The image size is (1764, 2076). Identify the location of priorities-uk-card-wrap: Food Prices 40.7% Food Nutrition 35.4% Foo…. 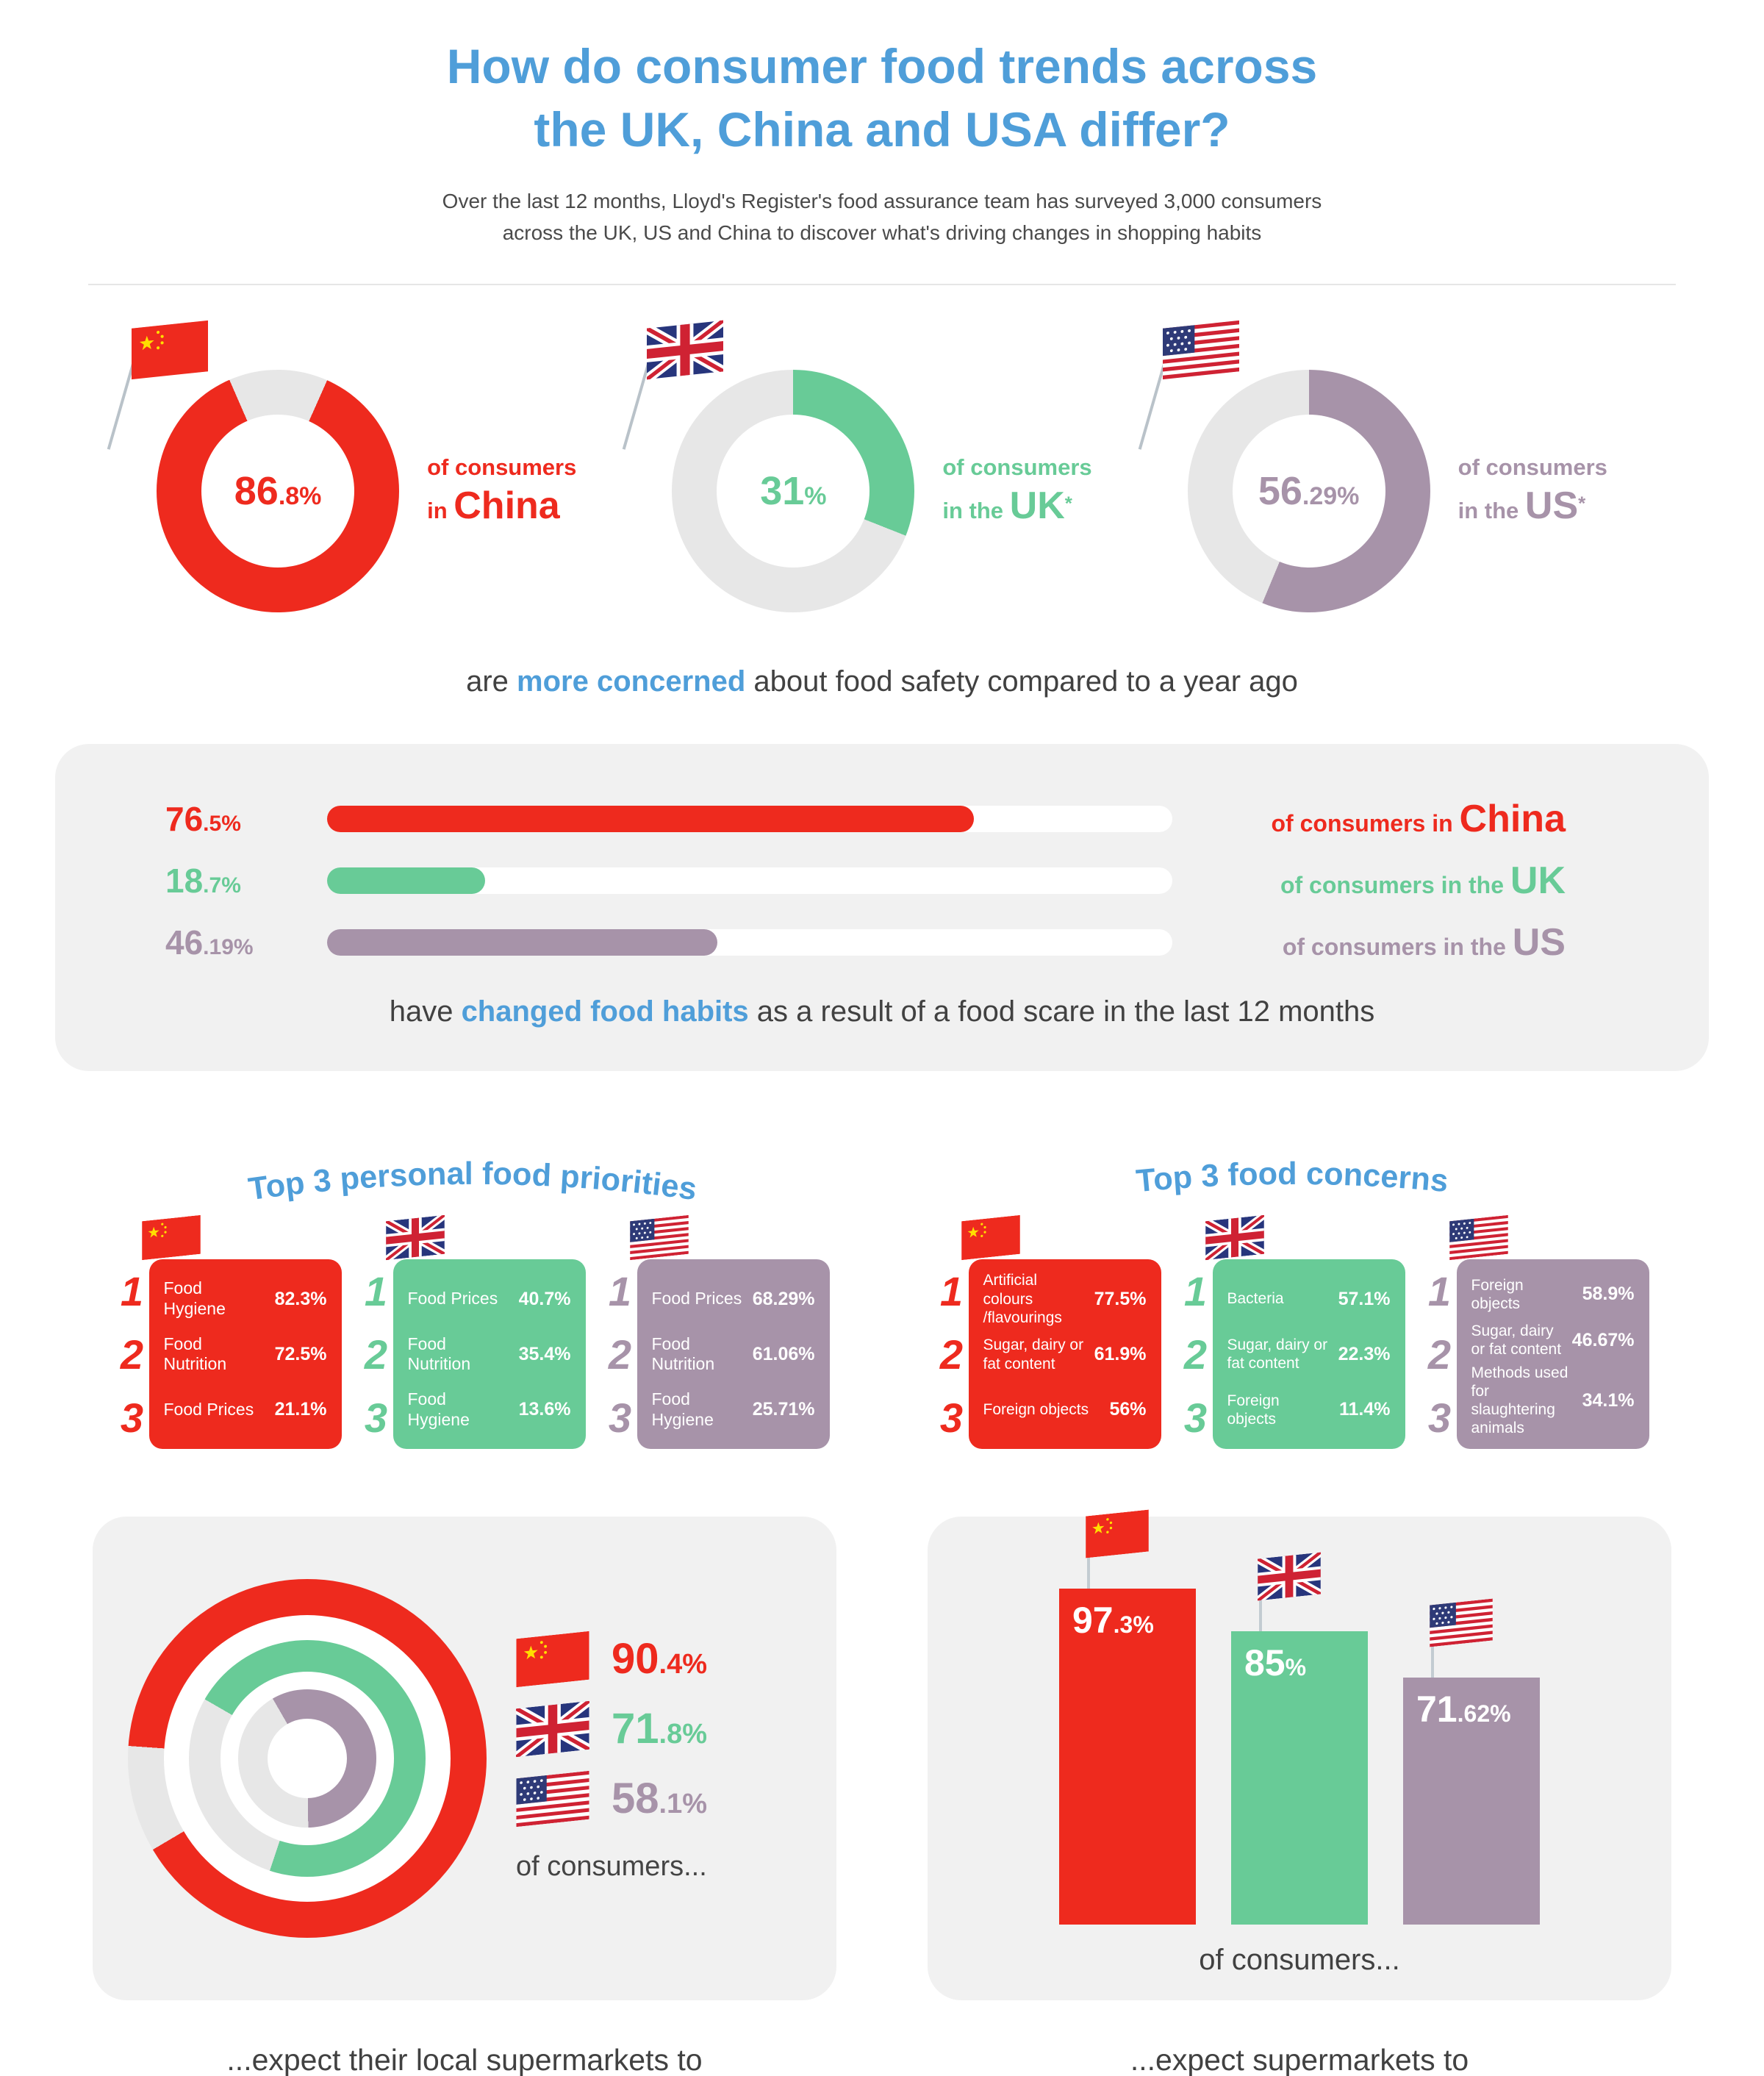
(489, 1354).